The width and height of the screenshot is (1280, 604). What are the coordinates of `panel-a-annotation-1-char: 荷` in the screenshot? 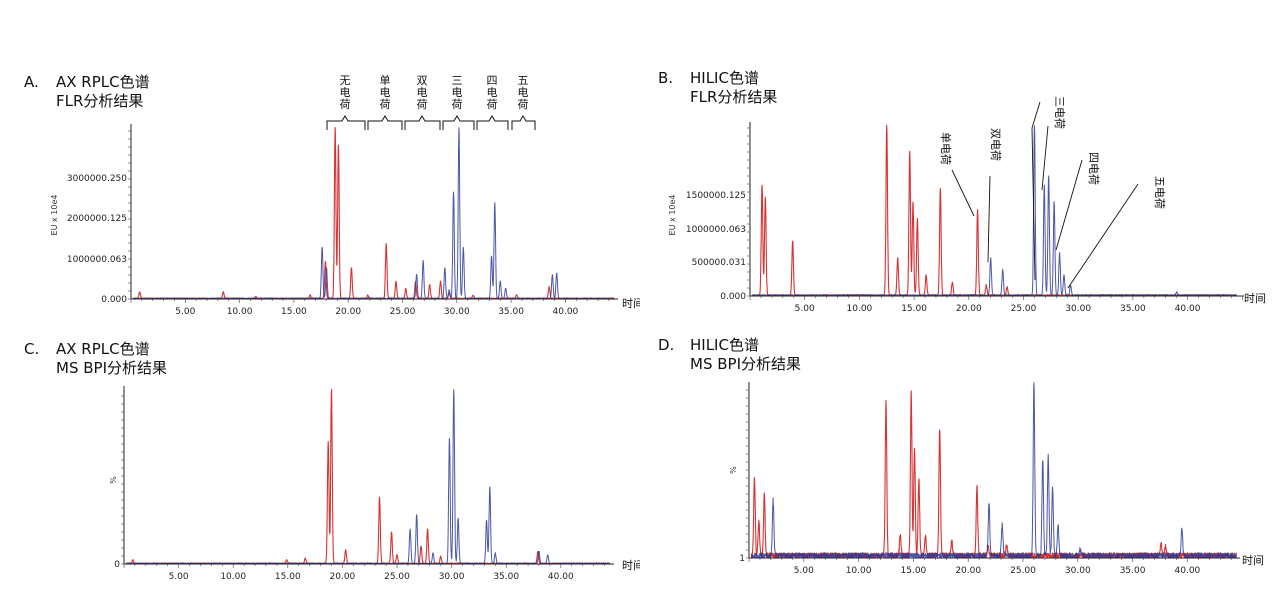 It's located at (345, 104).